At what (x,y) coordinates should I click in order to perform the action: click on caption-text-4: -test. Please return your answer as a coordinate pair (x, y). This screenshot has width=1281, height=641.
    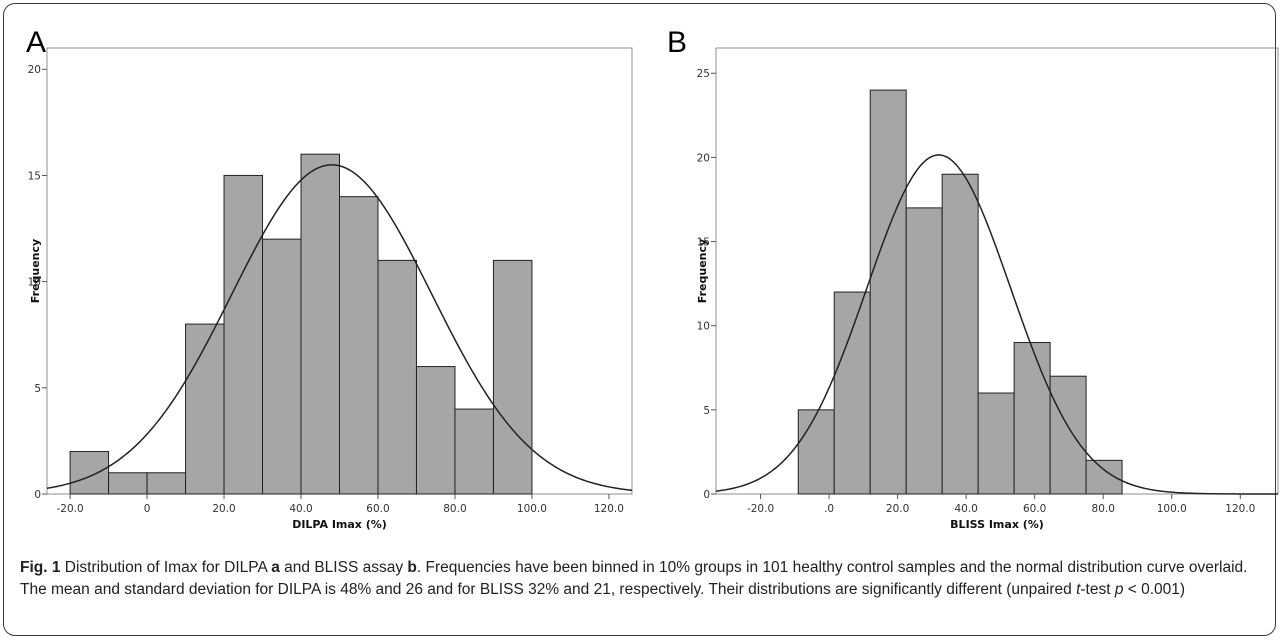
    Looking at the image, I should click on (1097, 589).